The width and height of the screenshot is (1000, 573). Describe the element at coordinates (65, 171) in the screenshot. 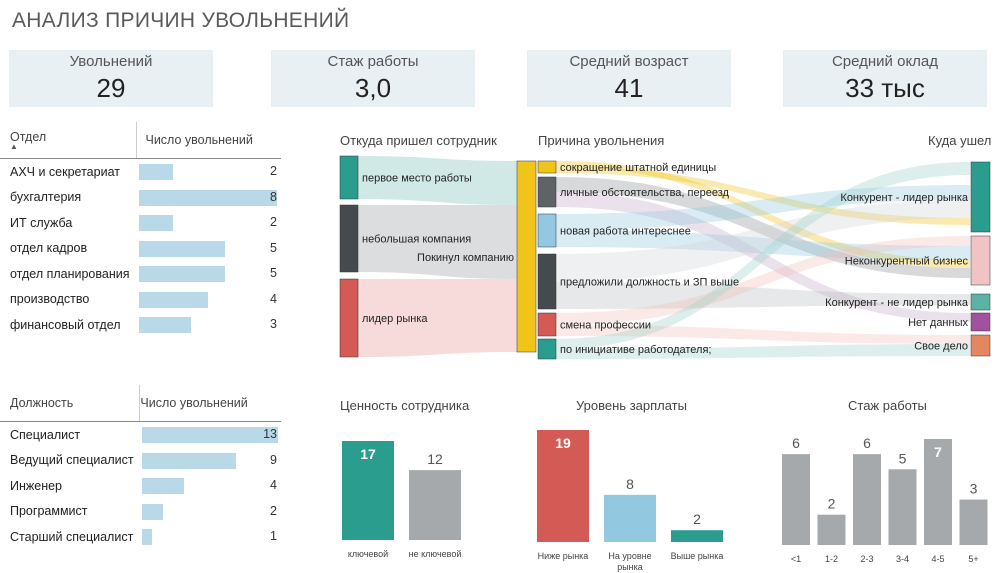

I see `row-label: АХЧ и секретариат` at that location.